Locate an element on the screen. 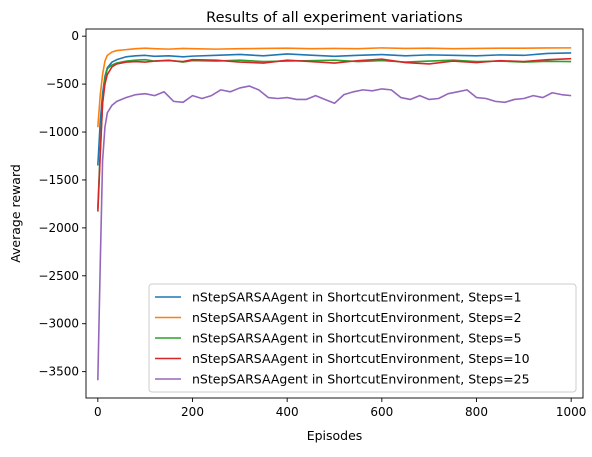  y-tick-label: −1500 is located at coordinates (58, 180).